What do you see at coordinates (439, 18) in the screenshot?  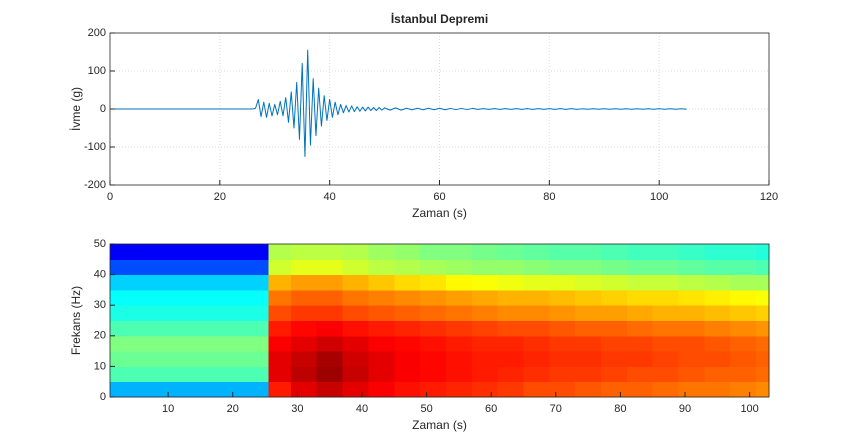 I see `chart-title: İstanbul Depremi` at bounding box center [439, 18].